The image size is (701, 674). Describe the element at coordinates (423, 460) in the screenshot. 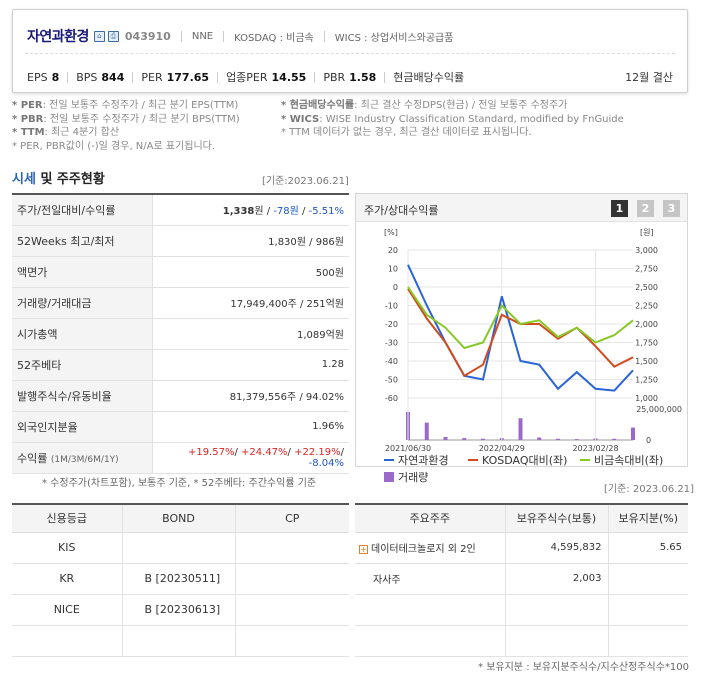

I see `legend-label: 자연과환경` at that location.